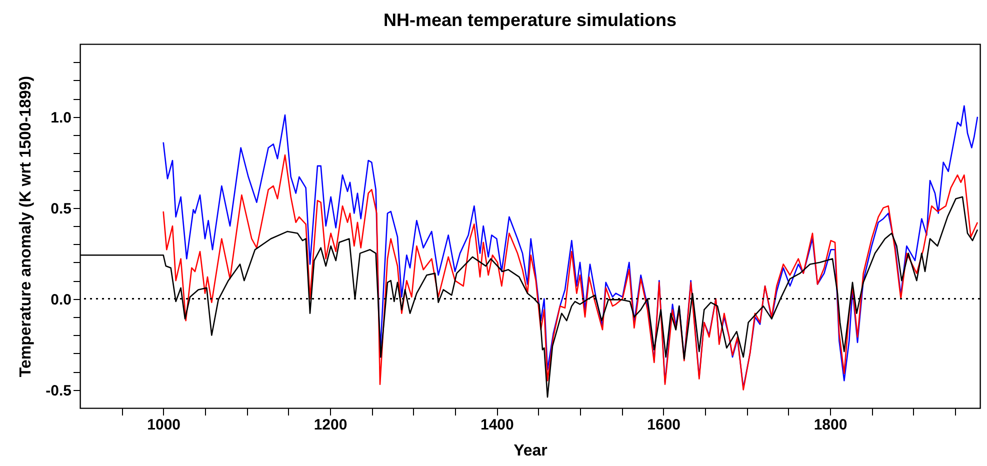  Describe the element at coordinates (61, 117) in the screenshot. I see `y-tick-label: 1.0` at that location.